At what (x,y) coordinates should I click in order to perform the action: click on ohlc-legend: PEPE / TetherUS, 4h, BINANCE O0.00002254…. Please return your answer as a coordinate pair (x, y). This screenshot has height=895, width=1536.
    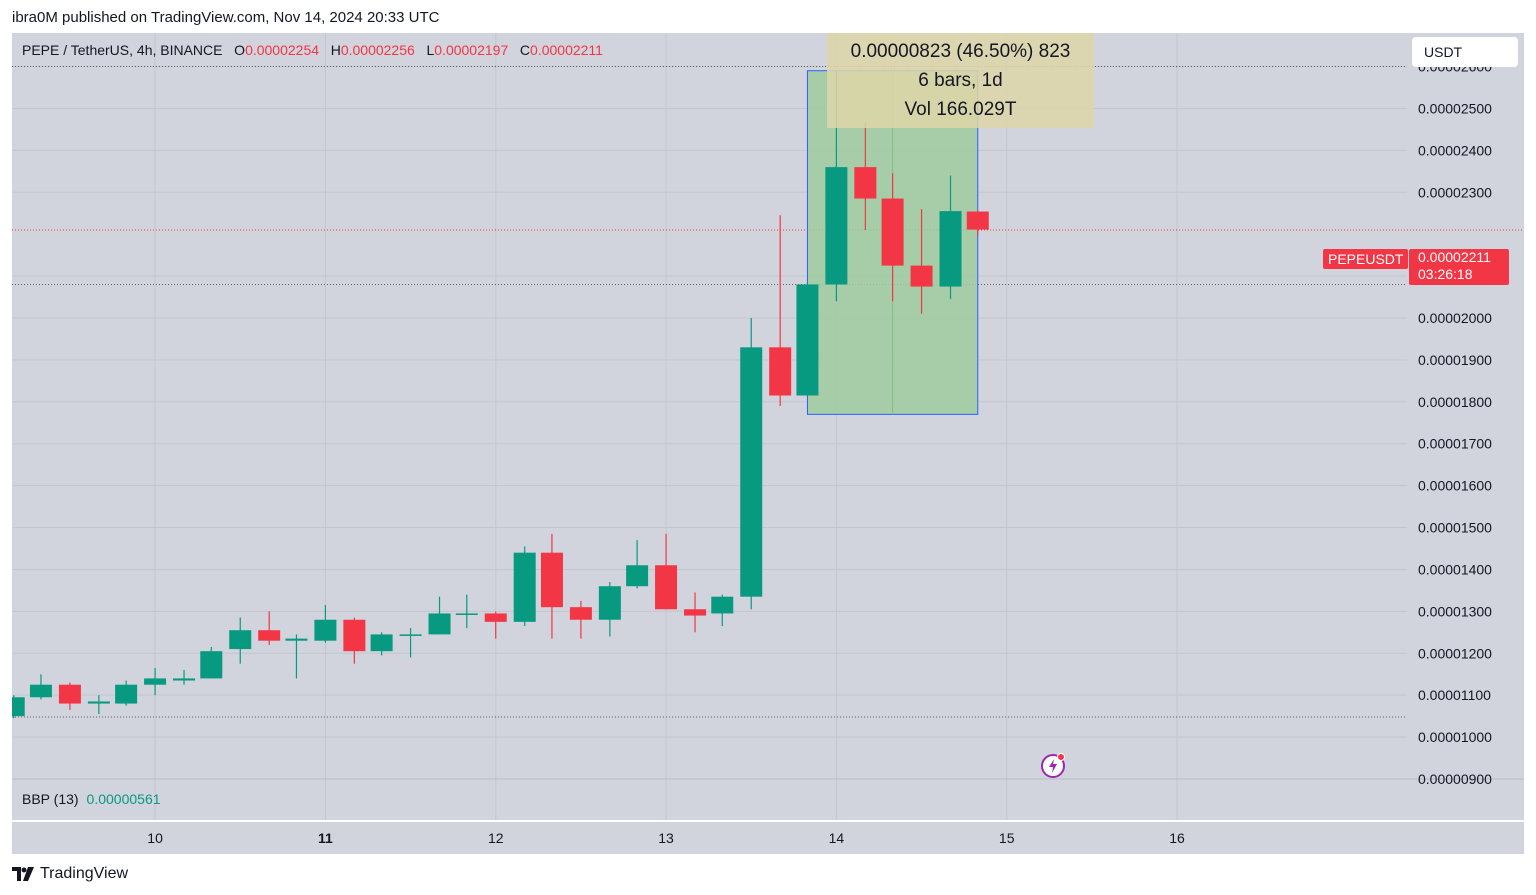
    Looking at the image, I should click on (312, 50).